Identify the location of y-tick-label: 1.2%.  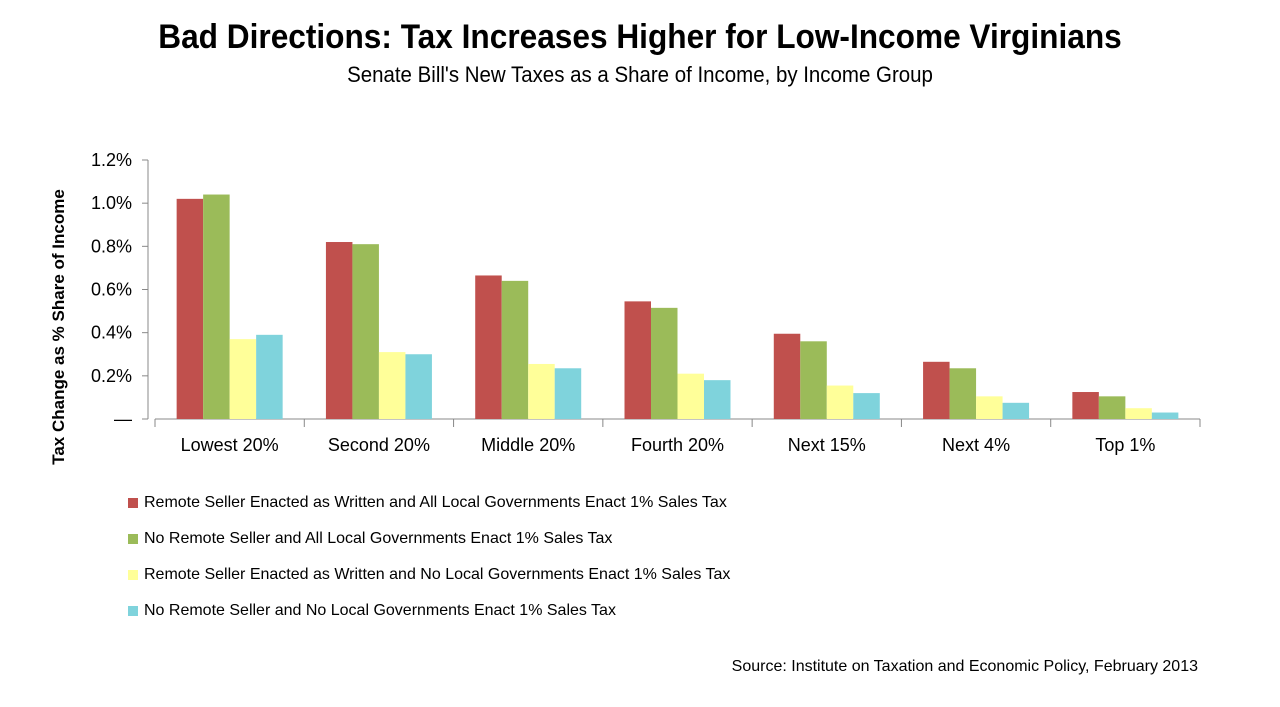
(111, 160).